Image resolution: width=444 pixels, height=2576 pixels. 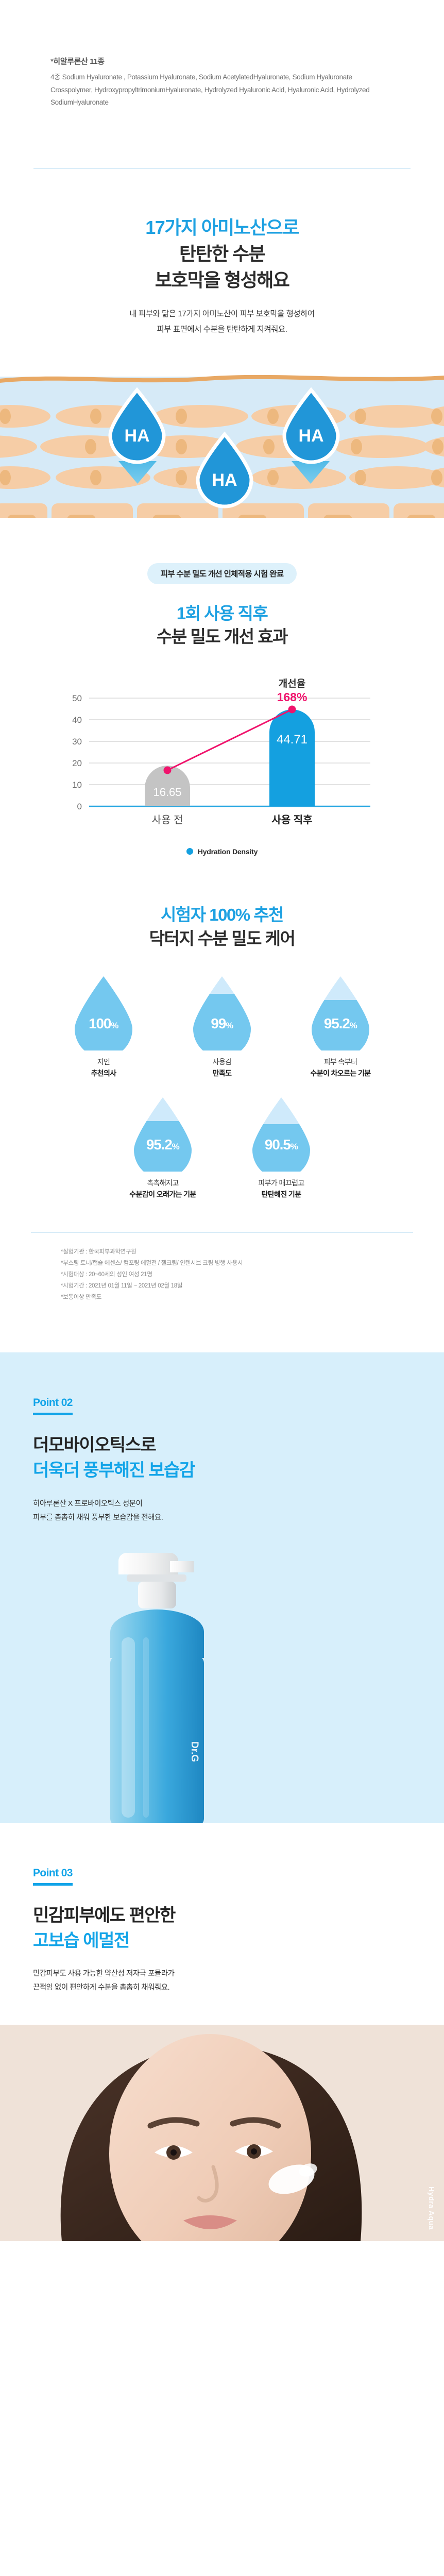 What do you see at coordinates (222, 443) in the screenshot?
I see `skin-diagram: HA HA HA` at bounding box center [222, 443].